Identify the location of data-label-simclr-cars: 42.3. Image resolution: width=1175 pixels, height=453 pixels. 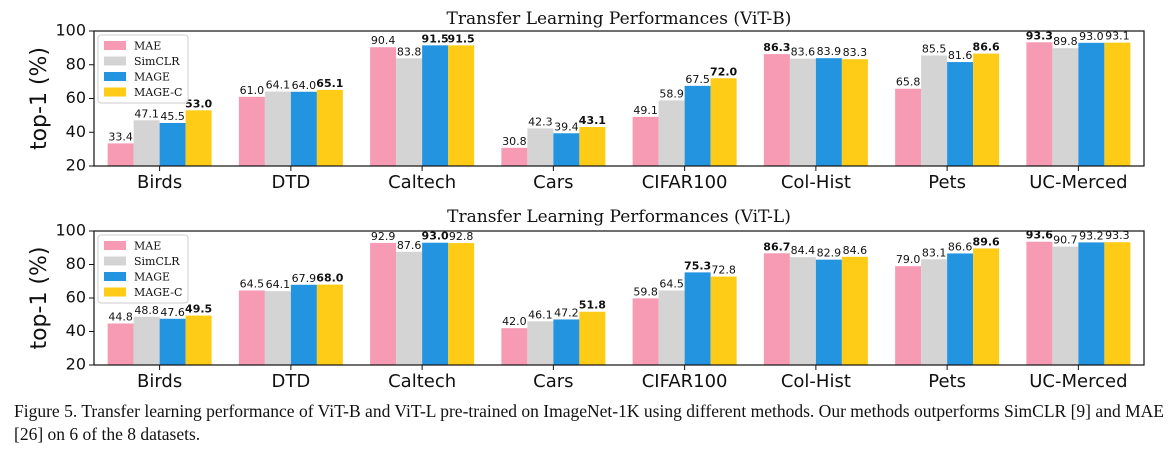
(540, 121).